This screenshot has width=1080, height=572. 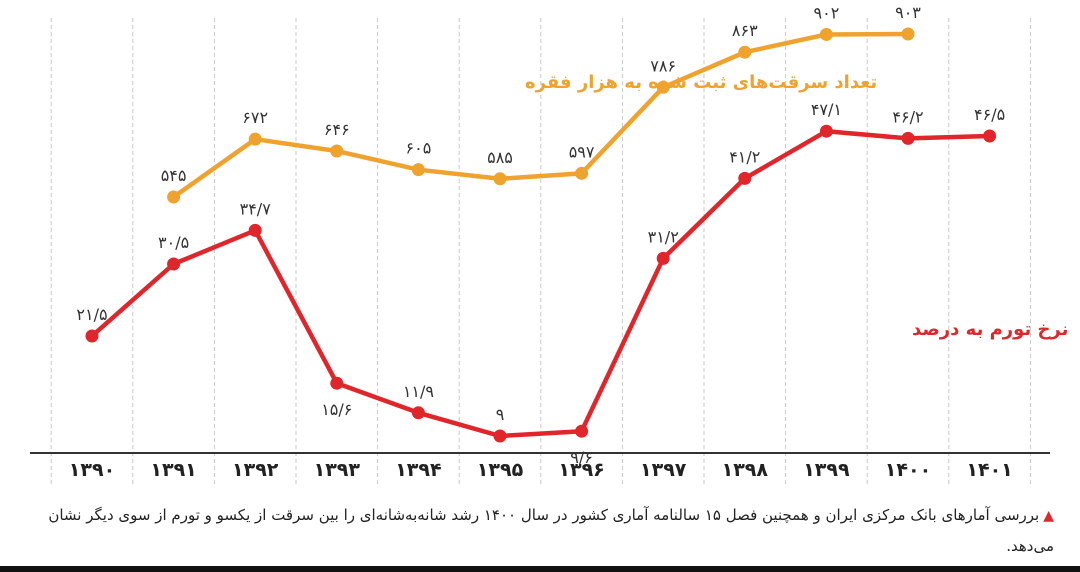 I want to click on data-label: ۹/۶, so click(x=581, y=457).